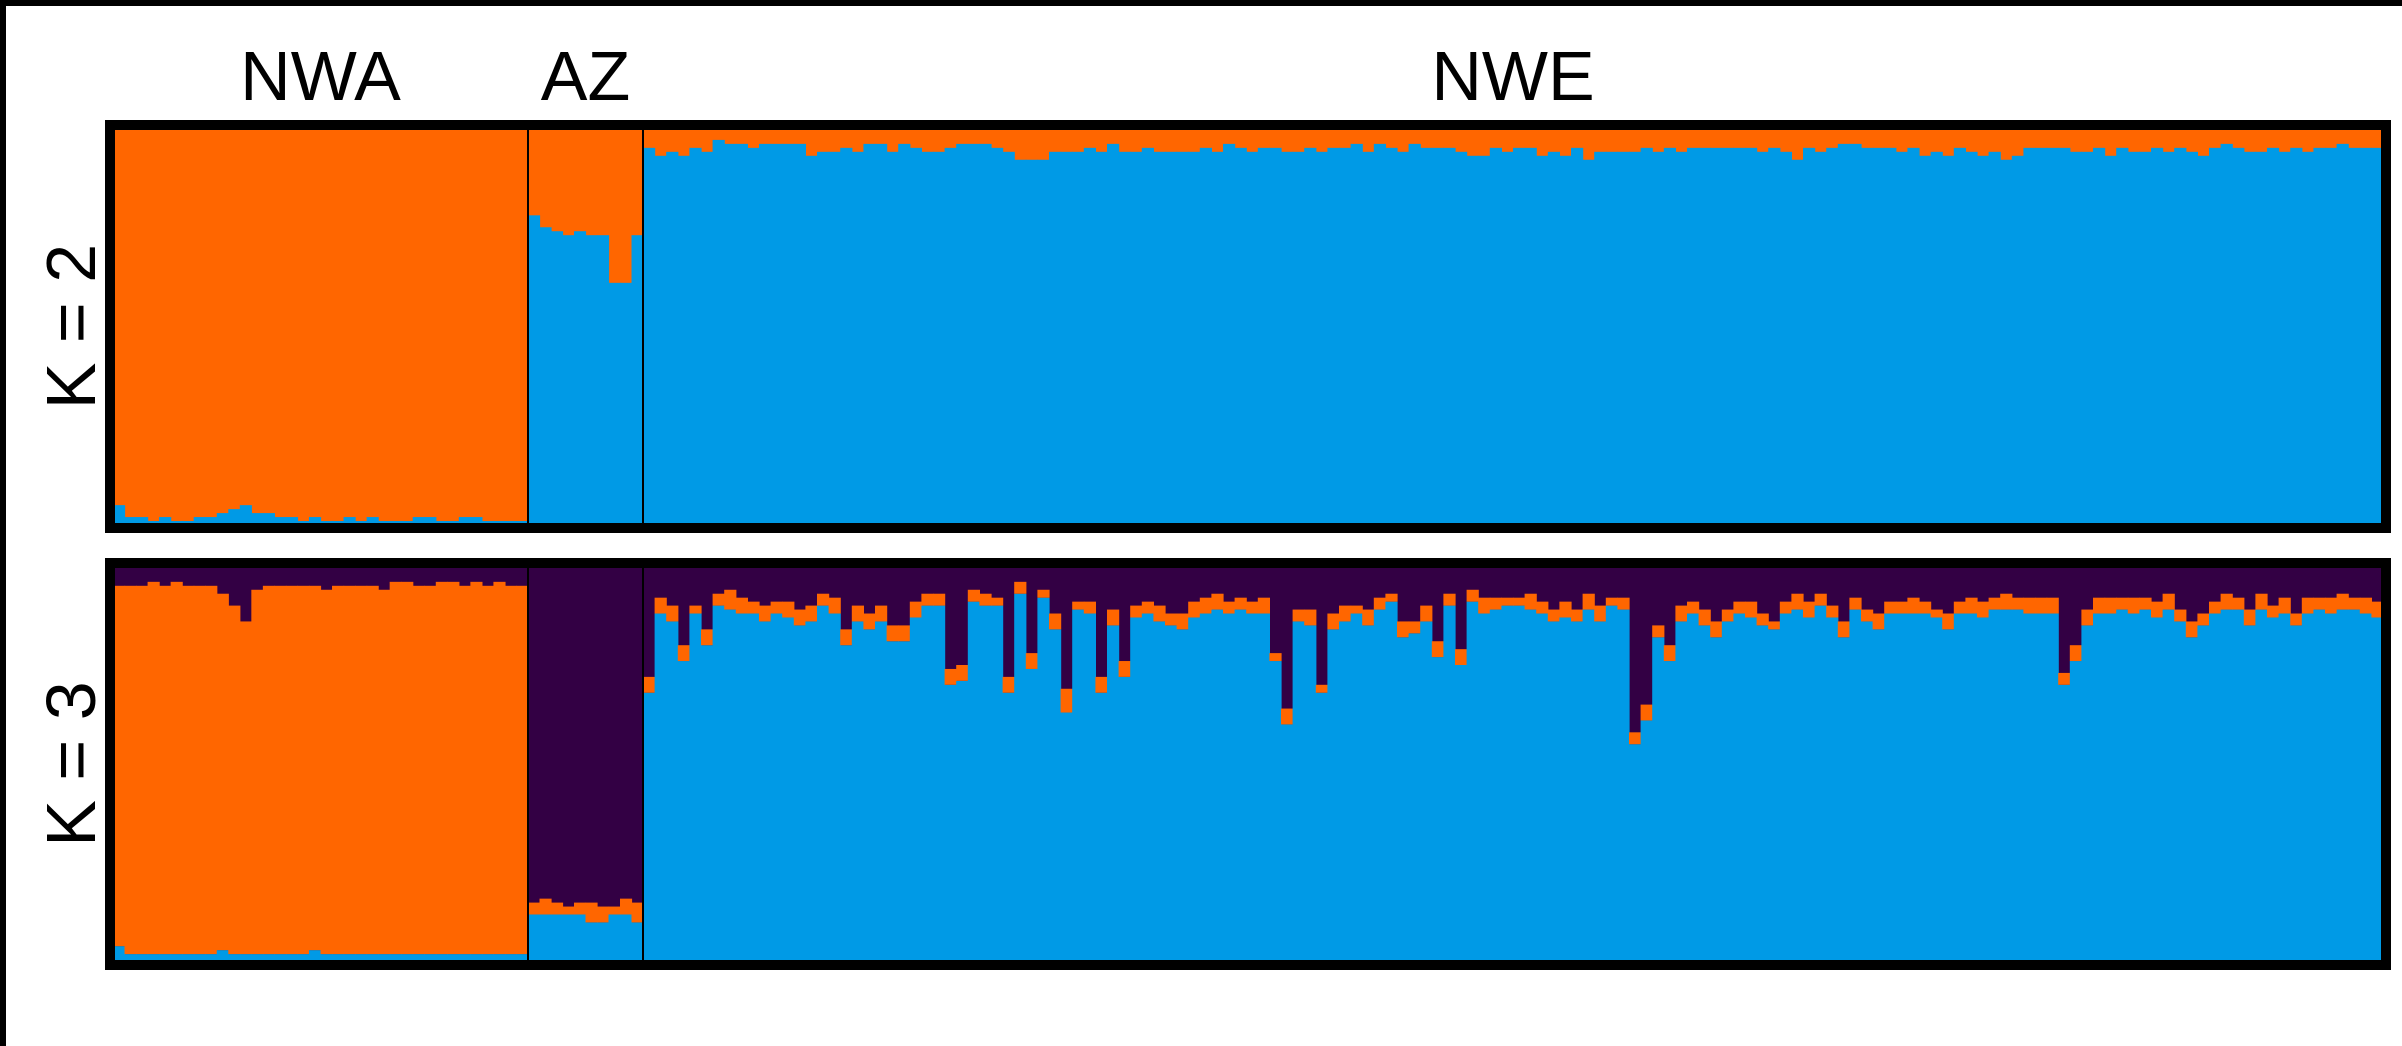 This screenshot has width=2402, height=1046. I want to click on panel-label-k2: K = 2, so click(71, 326).